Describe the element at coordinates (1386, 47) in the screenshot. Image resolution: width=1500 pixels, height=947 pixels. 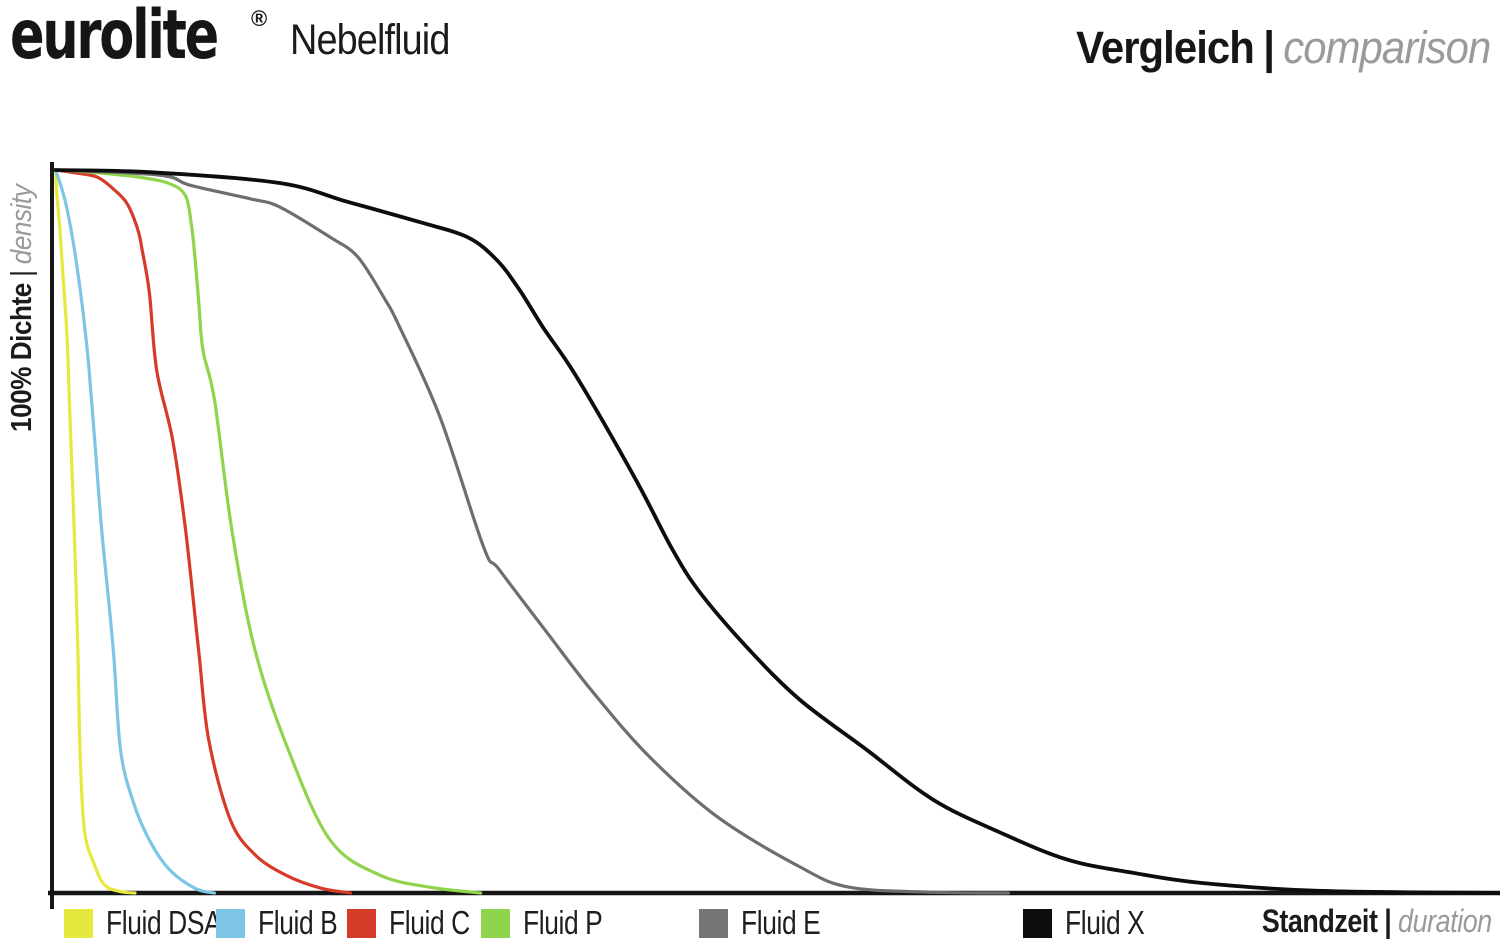
I see `page-title-english: comparison` at that location.